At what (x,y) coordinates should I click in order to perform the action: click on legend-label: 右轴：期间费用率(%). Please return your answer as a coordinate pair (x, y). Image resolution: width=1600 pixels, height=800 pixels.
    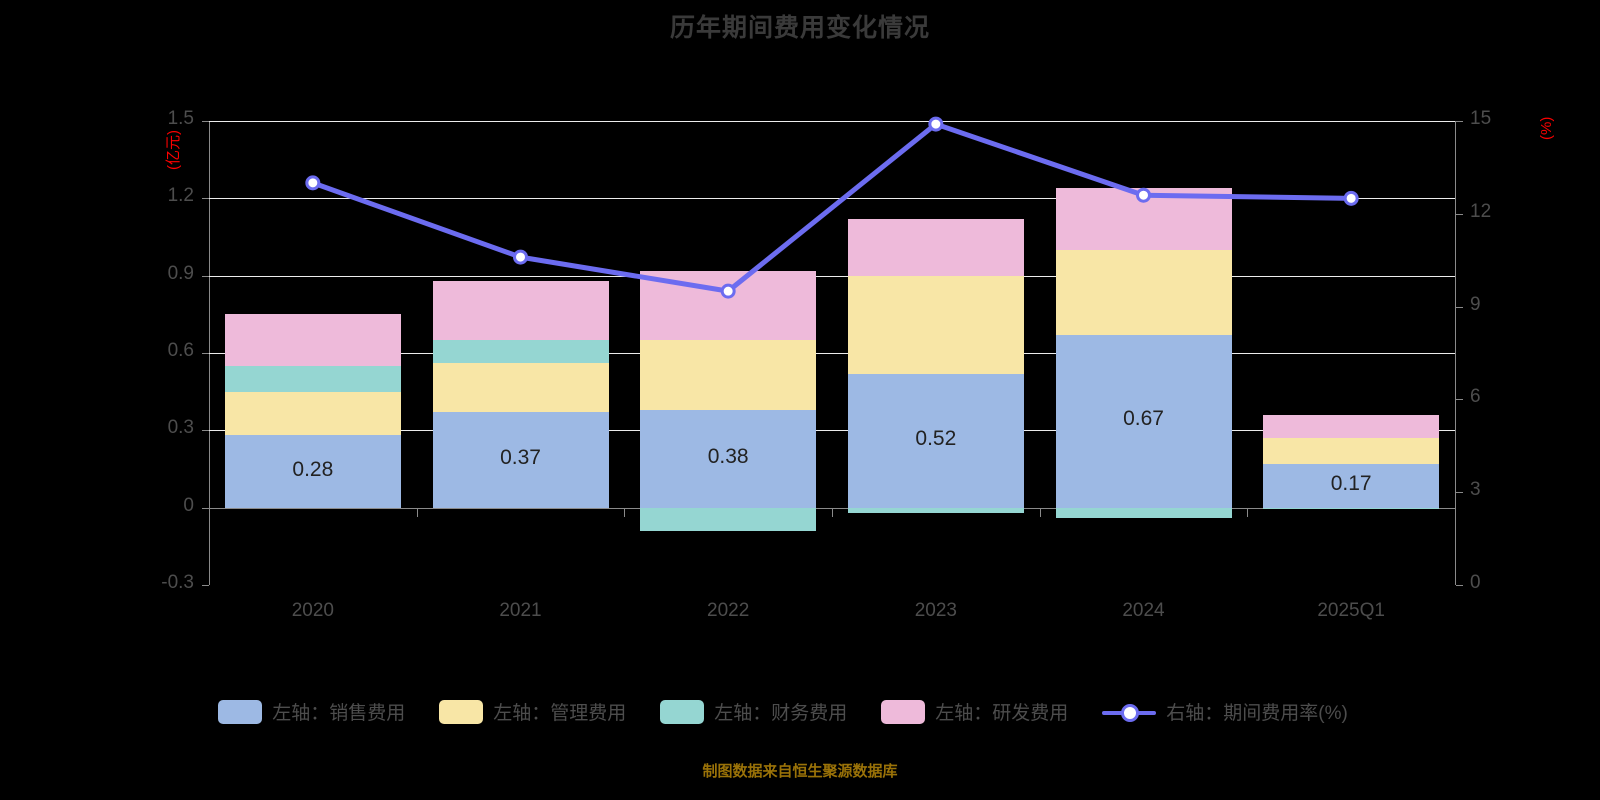
    Looking at the image, I should click on (1257, 713).